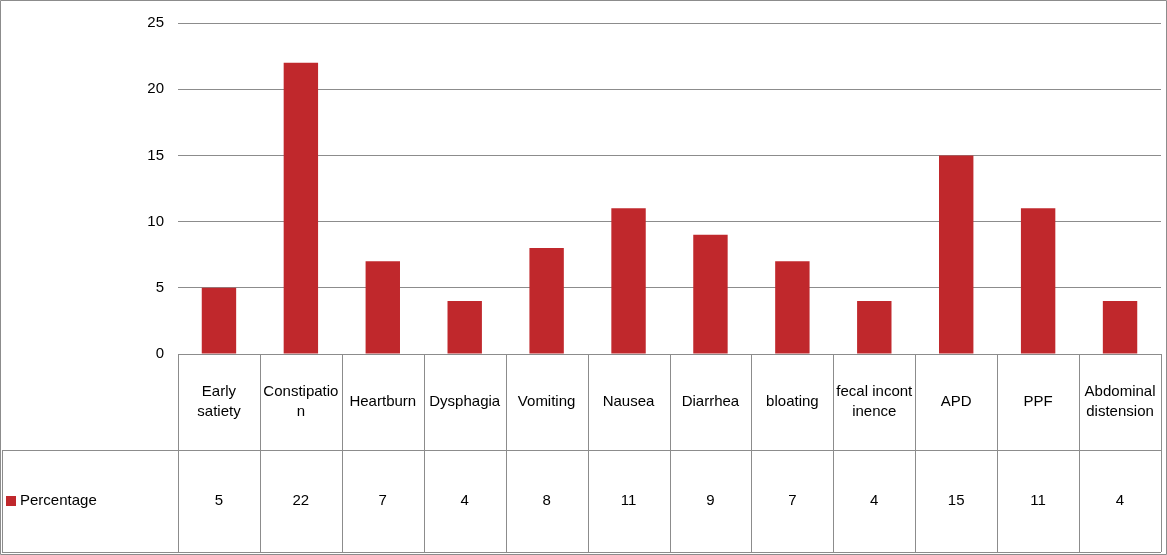  I want to click on x-tick-label: Dysphagia, so click(465, 401).